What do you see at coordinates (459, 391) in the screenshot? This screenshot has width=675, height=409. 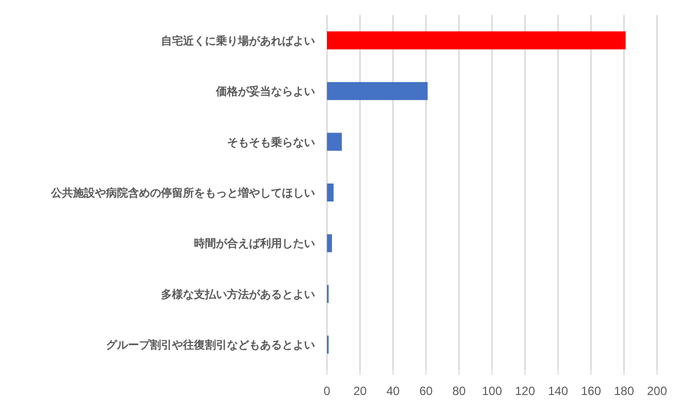 I see `x-tick-label: 80` at bounding box center [459, 391].